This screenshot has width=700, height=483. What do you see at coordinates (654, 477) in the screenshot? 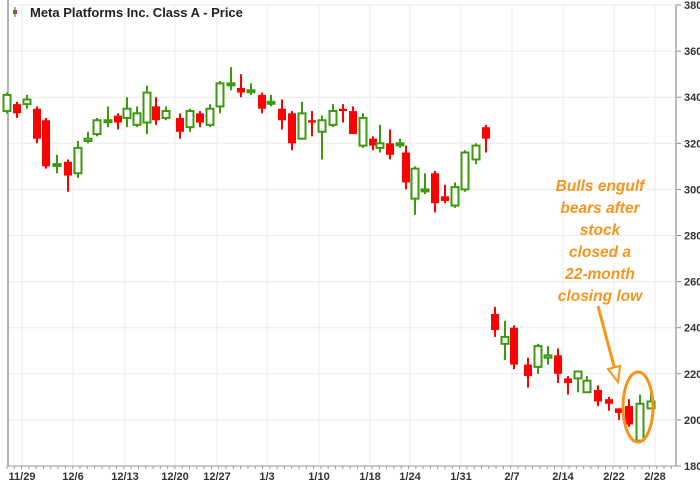
I see `x-tick-label: 2/28` at bounding box center [654, 477].